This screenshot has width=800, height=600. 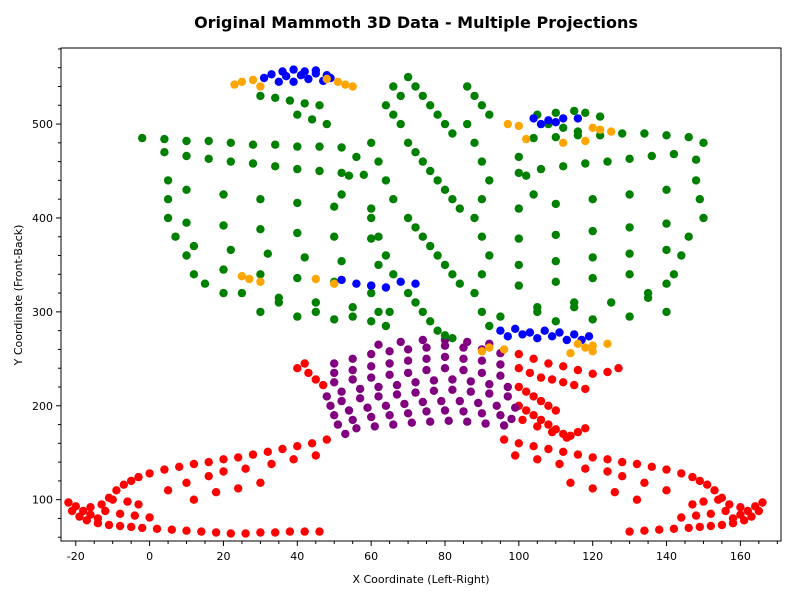 I want to click on y-axis-label: Y Coordinate (Front-Back), so click(x=18, y=296).